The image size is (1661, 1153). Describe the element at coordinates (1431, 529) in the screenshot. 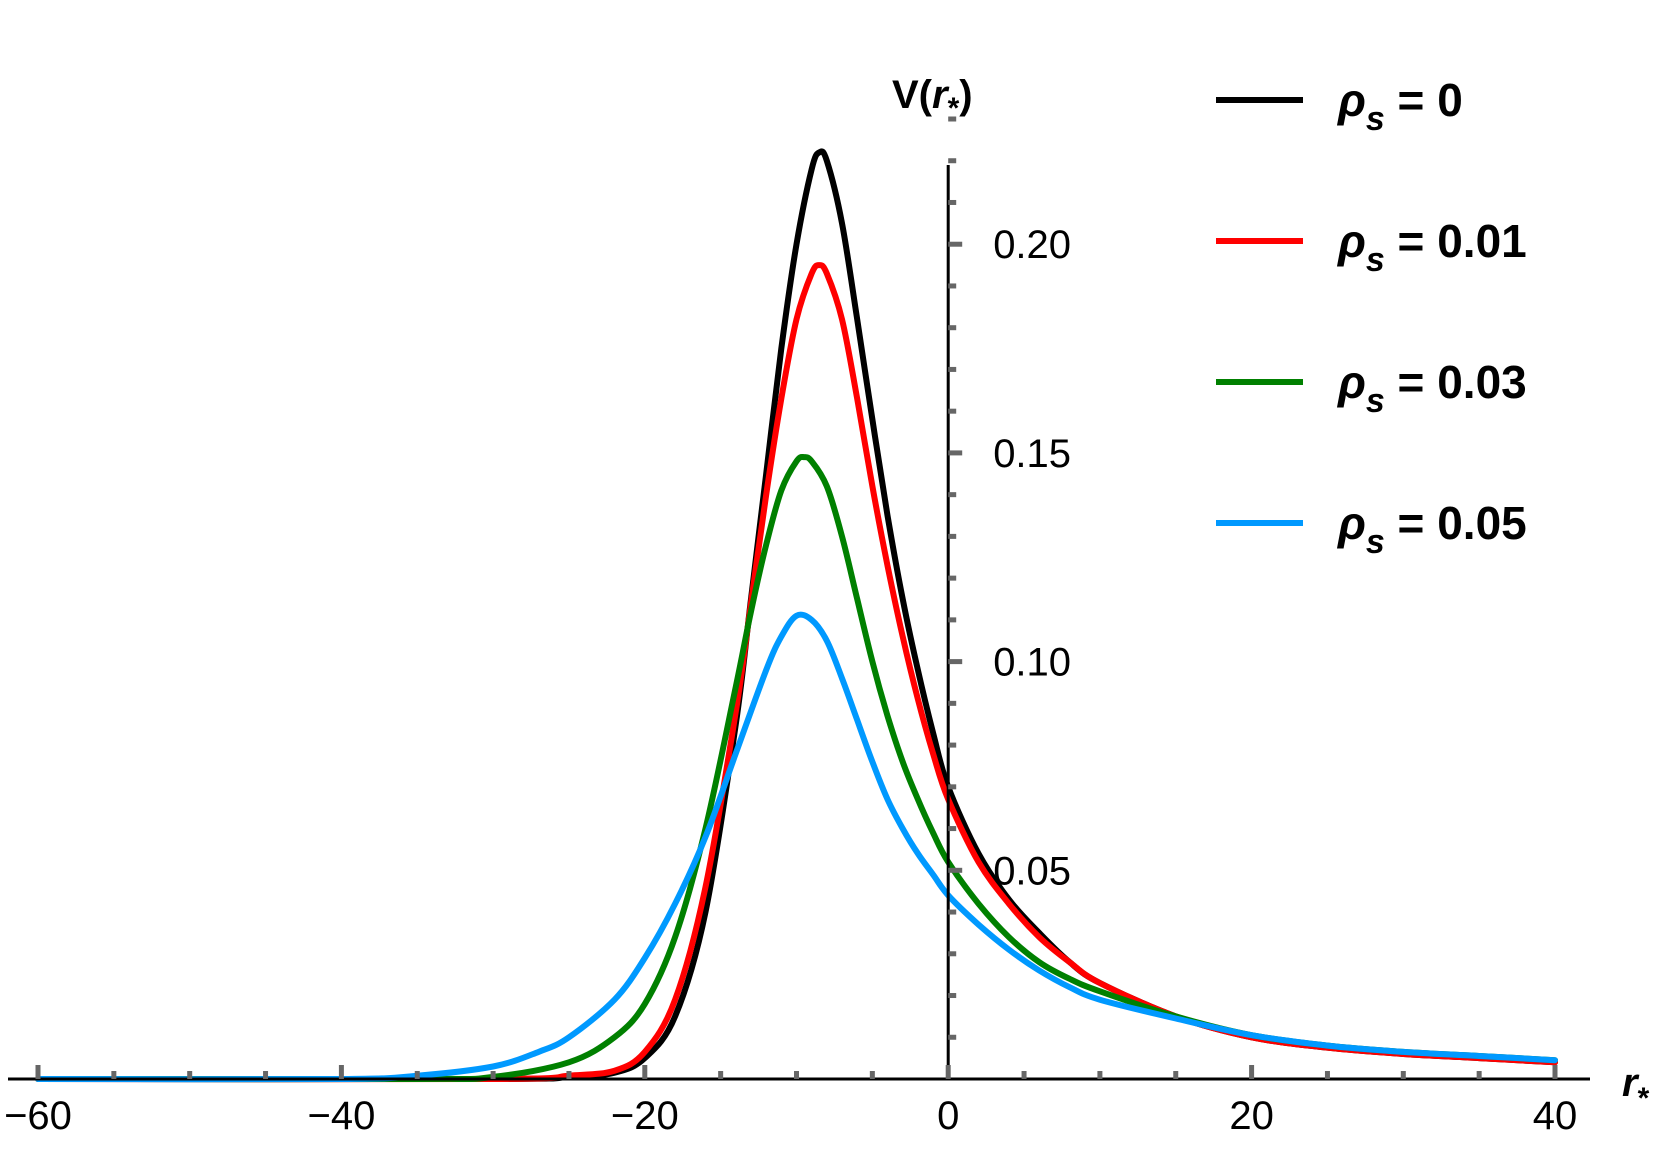

I see `legend-label-3: ρs = 0.05` at that location.